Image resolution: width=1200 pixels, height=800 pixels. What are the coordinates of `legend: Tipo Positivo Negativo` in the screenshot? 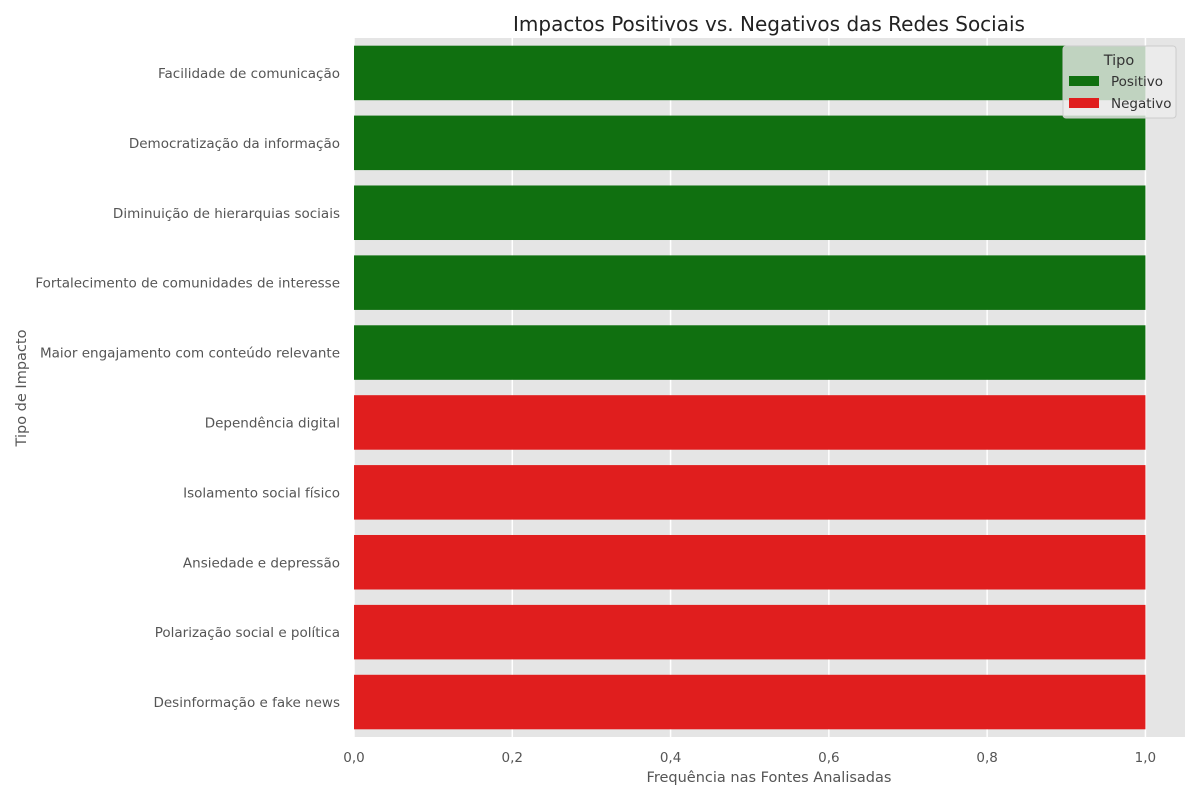 It's located at (1119, 82).